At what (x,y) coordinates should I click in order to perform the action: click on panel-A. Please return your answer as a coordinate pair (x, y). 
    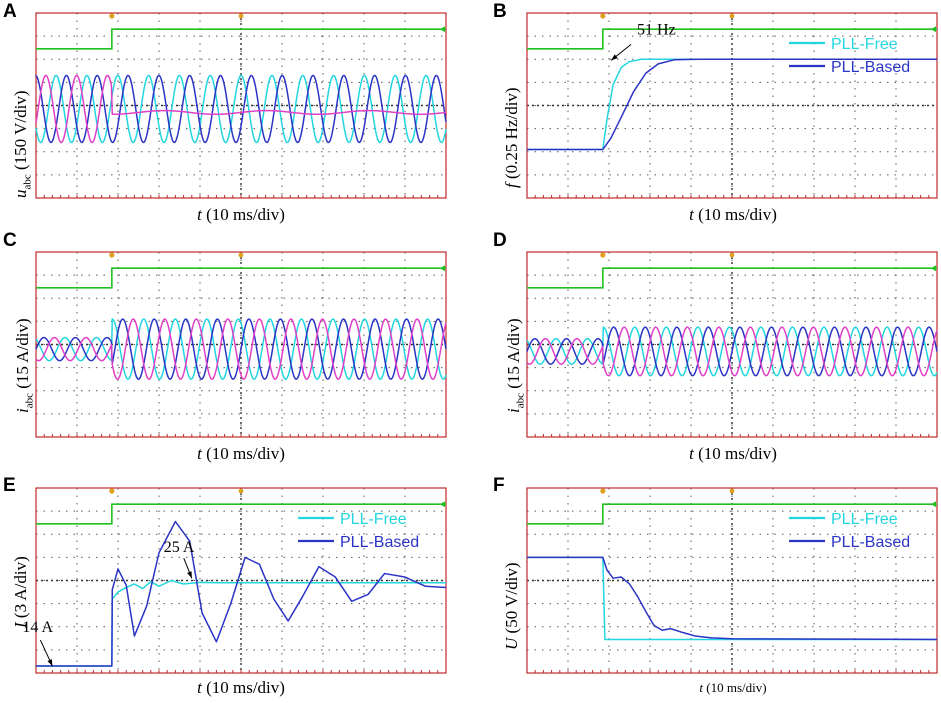
    Looking at the image, I should click on (241, 105).